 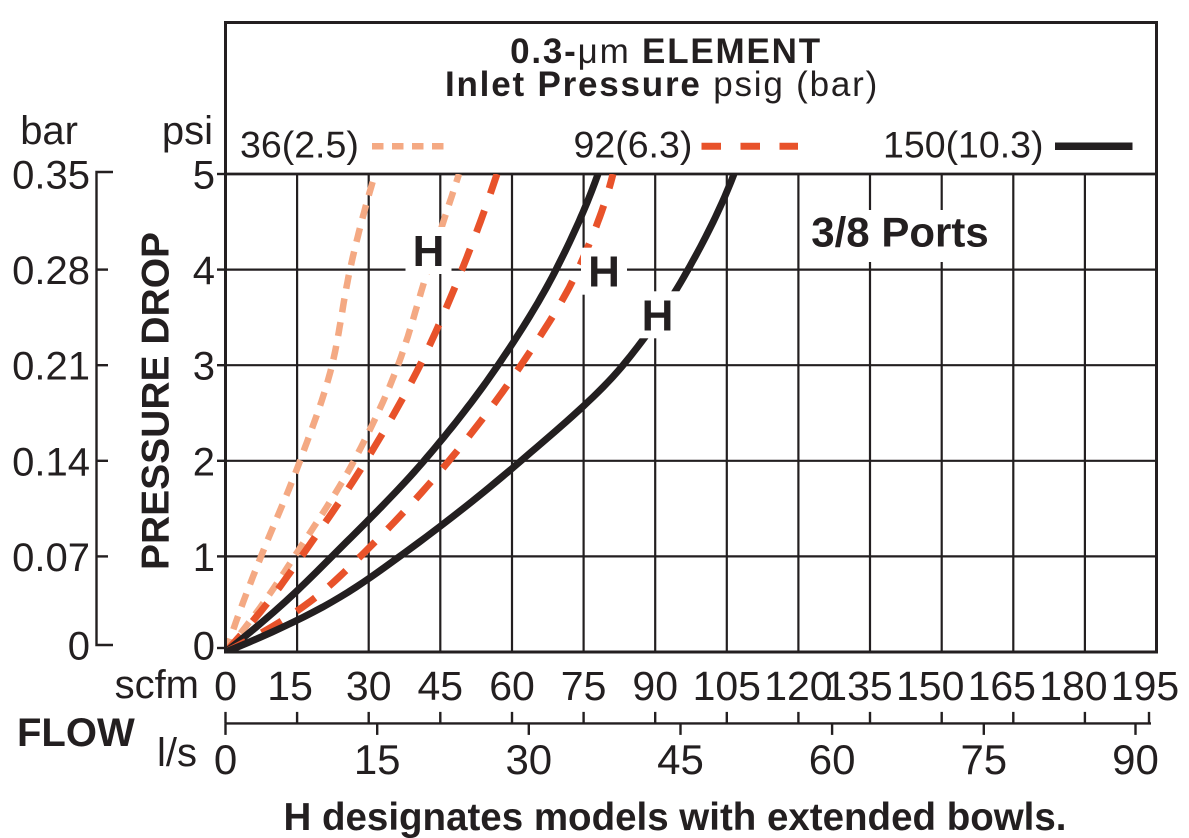 What do you see at coordinates (177, 753) in the screenshot?
I see `svg-text: l/s` at bounding box center [177, 753].